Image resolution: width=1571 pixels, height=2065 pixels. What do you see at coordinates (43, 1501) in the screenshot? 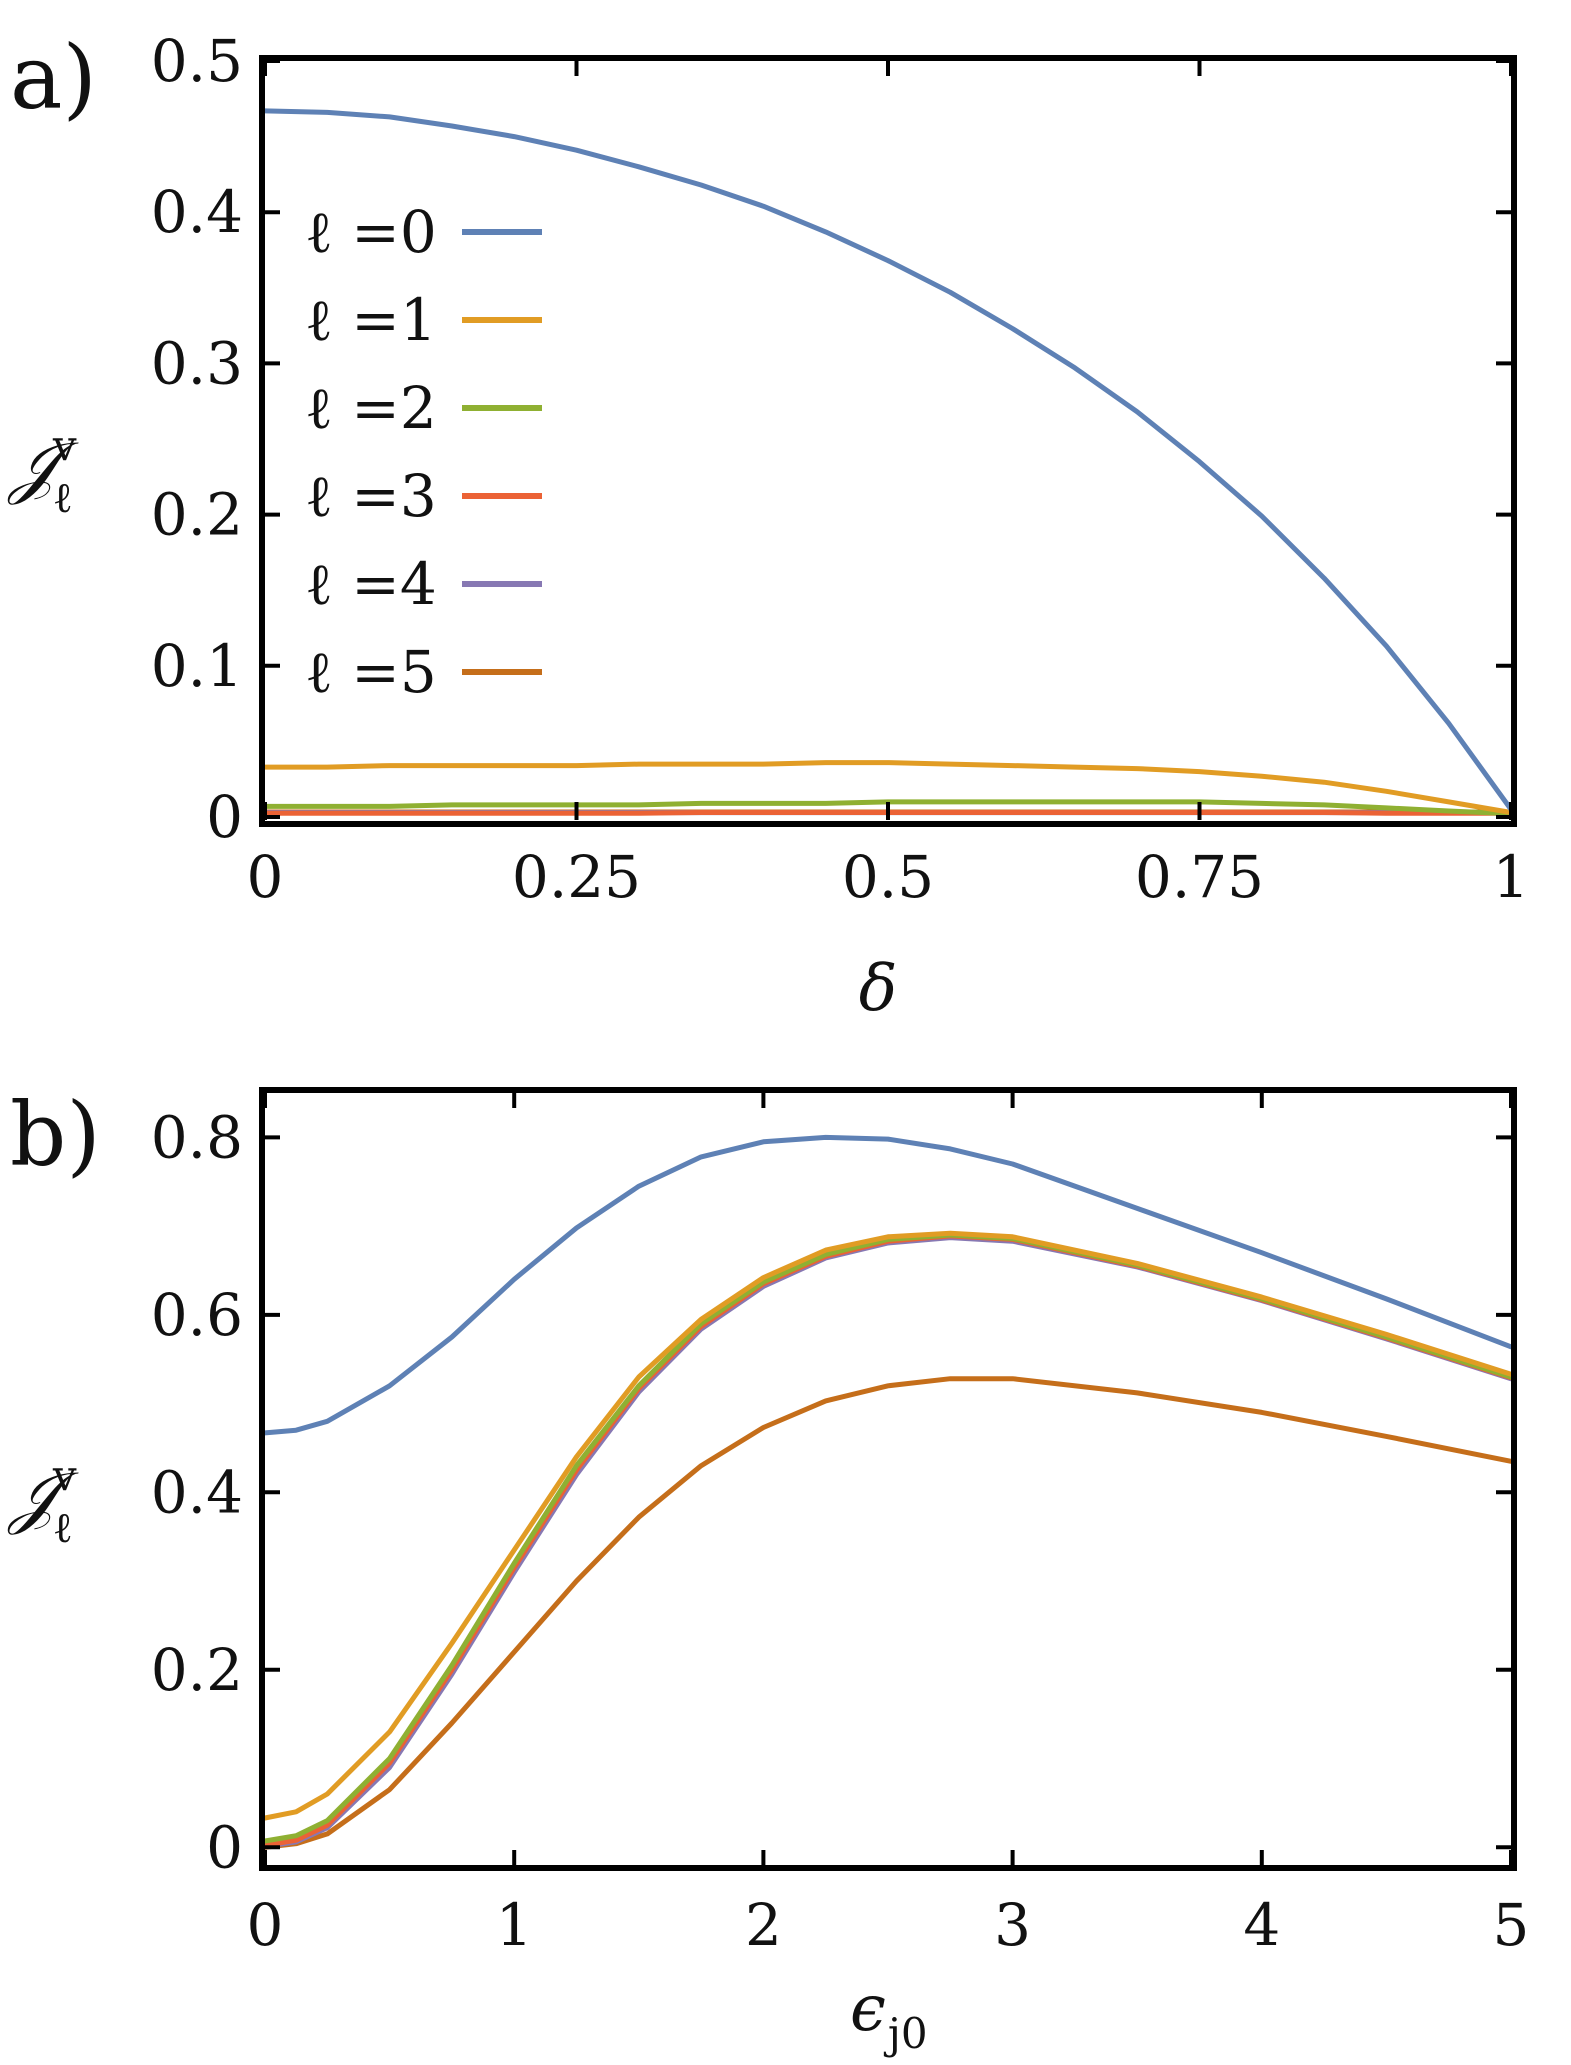
I see `panel-b-ylabel: 𝒥v ℓ` at bounding box center [43, 1501].